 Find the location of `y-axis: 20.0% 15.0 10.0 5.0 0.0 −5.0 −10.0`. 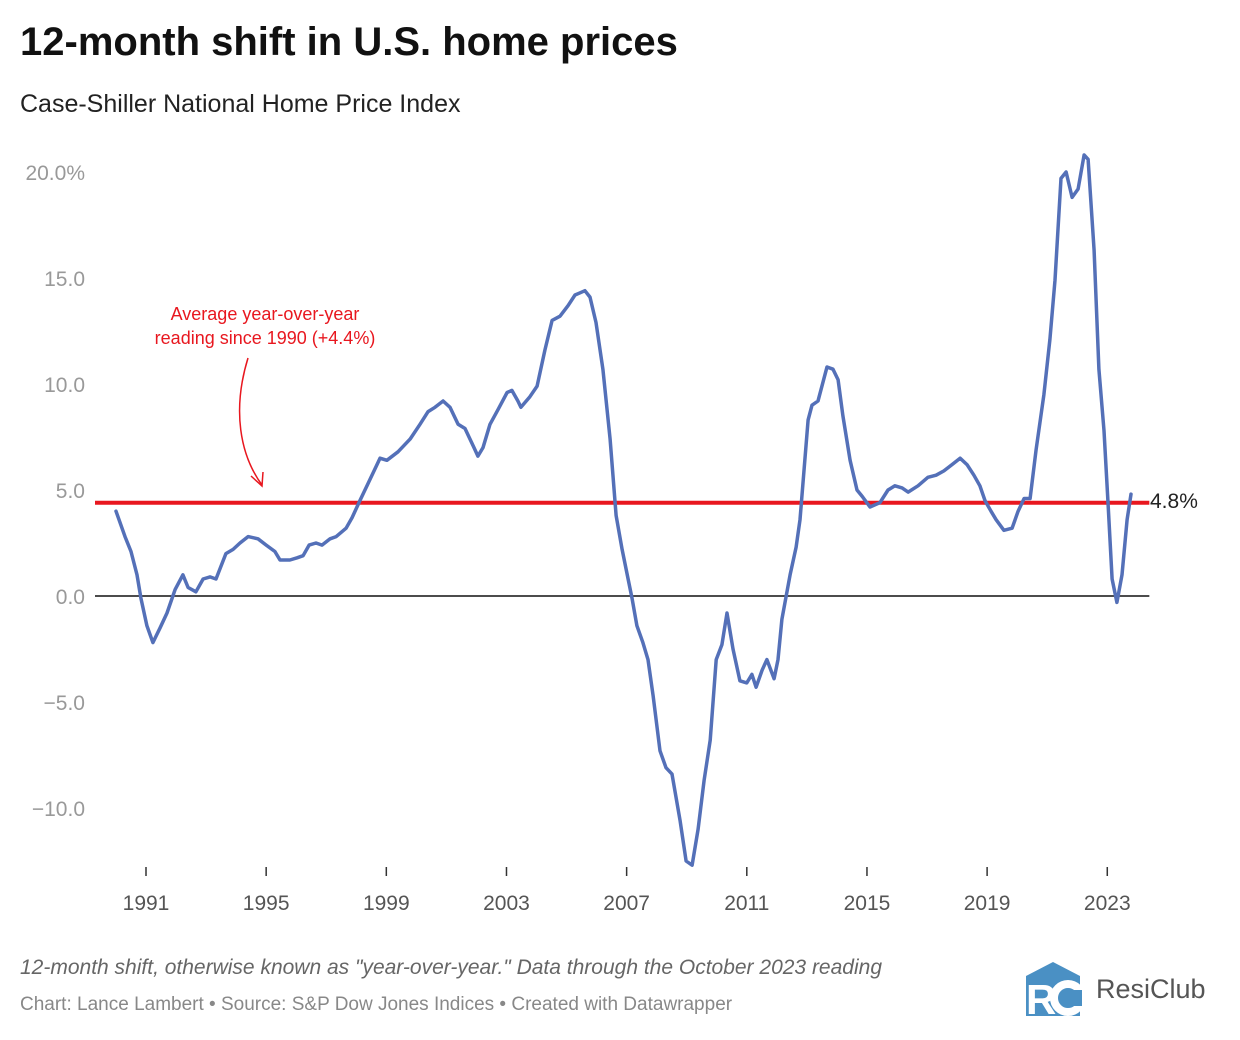

y-axis: 20.0% 15.0 10.0 5.0 0.0 −5.0 −10.0 is located at coordinates (55, 491).